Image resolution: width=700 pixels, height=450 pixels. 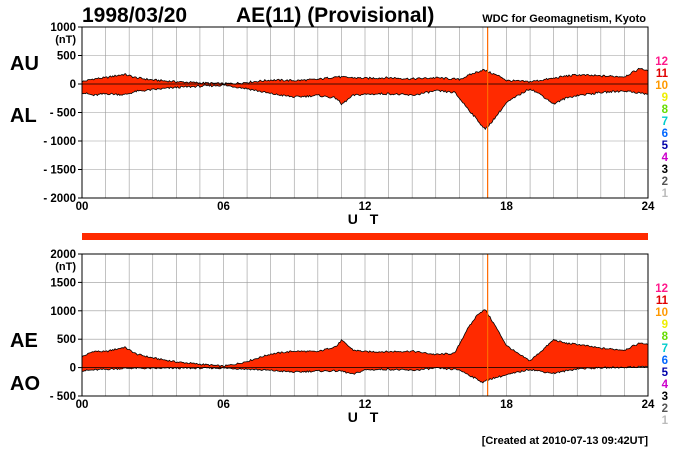 What do you see at coordinates (335, 15) in the screenshot?
I see `index-title: AE(11) (Provisional)` at bounding box center [335, 15].